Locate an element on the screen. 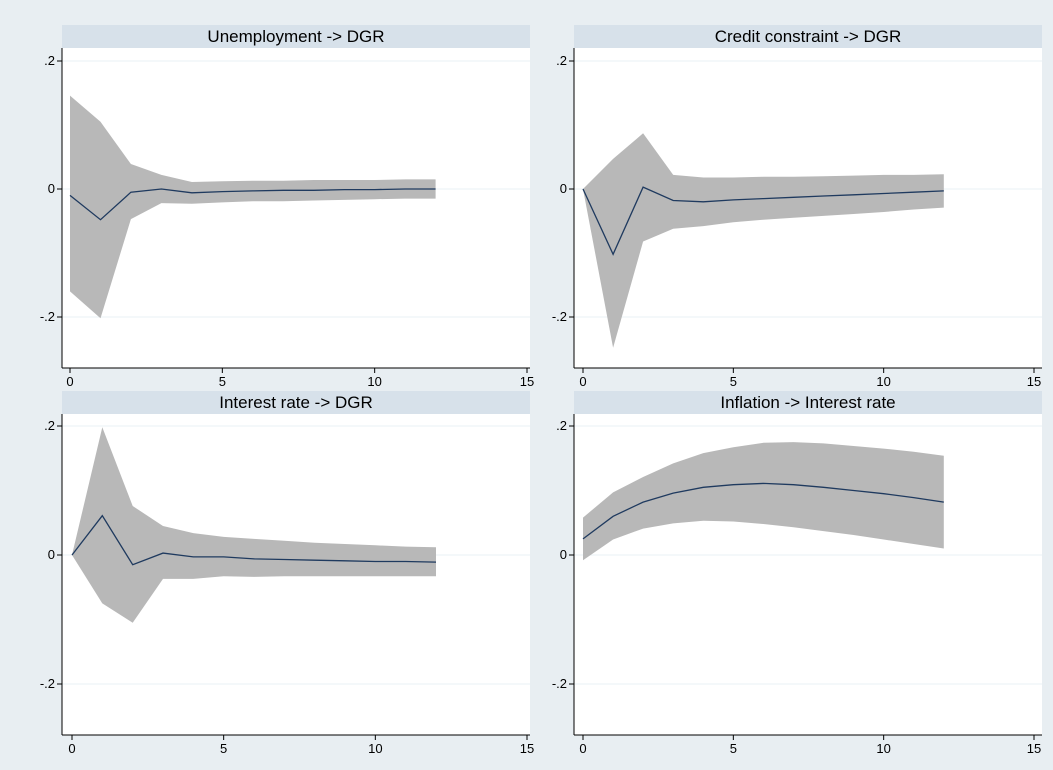  panel-title: Interest rate -> DGR is located at coordinates (296, 402).